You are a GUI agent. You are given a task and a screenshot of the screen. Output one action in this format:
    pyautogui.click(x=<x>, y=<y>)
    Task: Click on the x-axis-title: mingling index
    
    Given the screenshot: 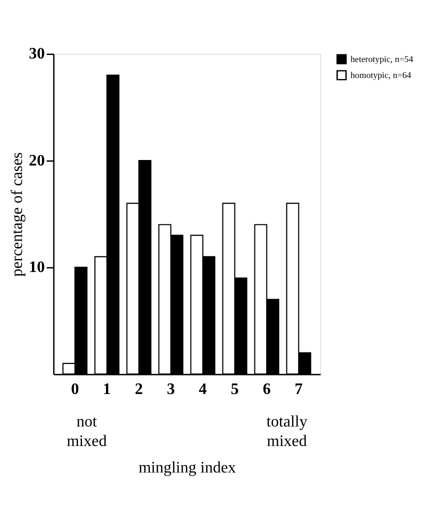 What is the action you would take?
    pyautogui.click(x=187, y=467)
    